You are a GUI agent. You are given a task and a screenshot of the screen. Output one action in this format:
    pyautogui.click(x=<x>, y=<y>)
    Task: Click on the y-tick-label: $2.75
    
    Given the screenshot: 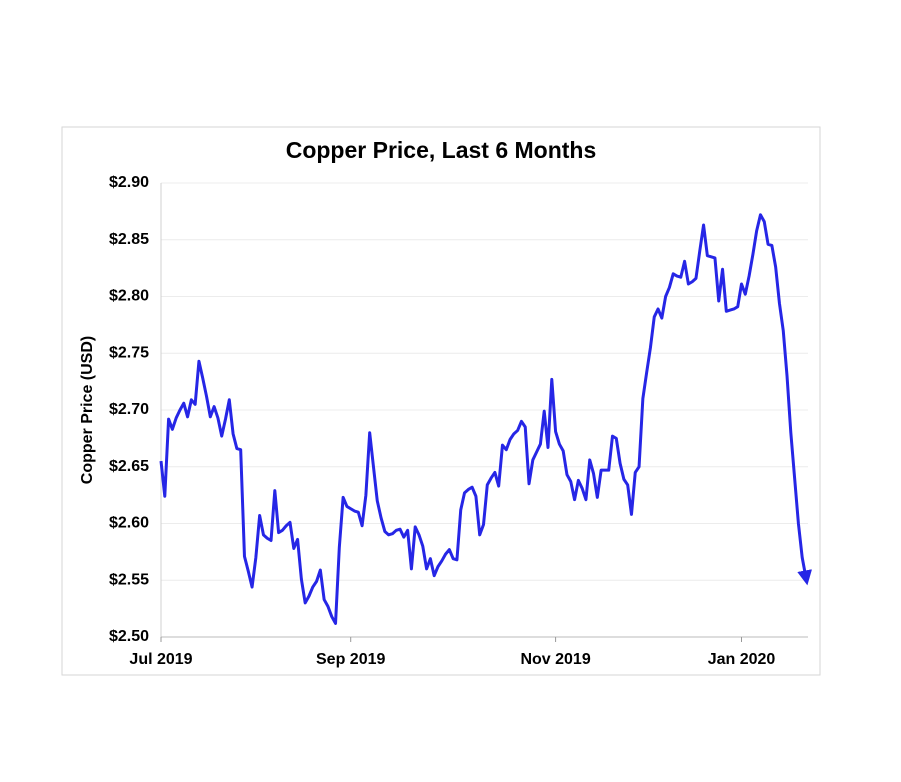 What is the action you would take?
    pyautogui.click(x=129, y=352)
    